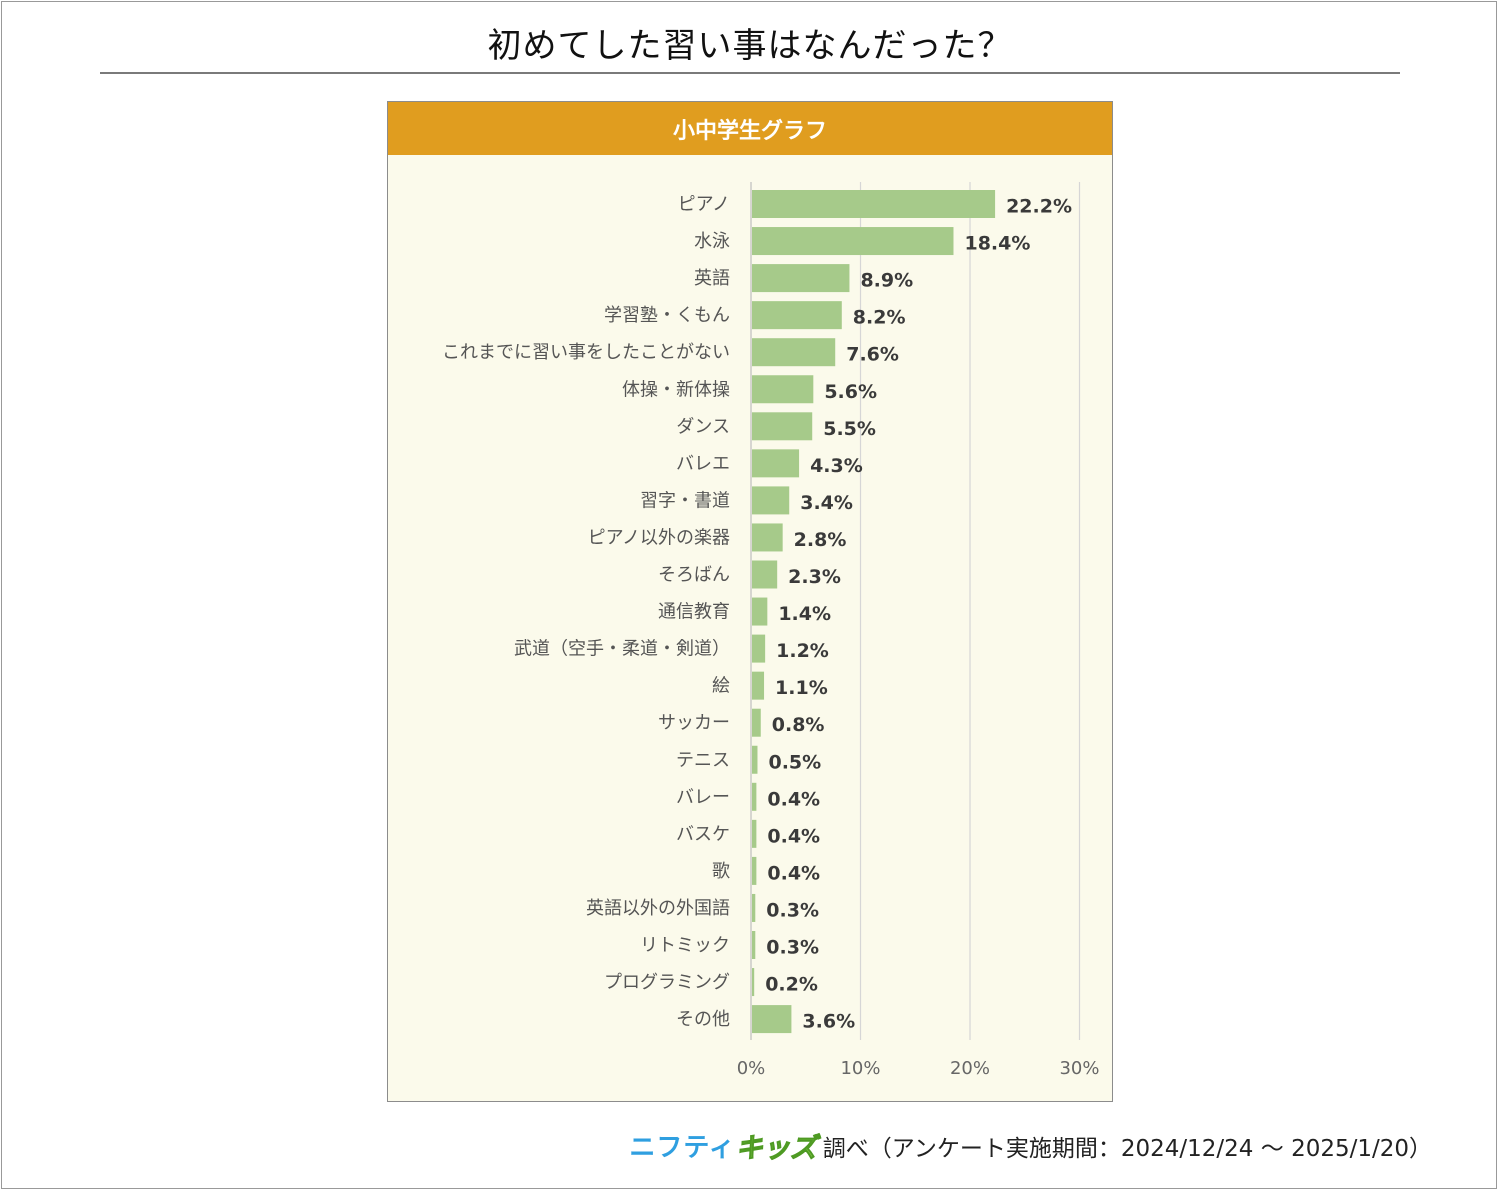 This screenshot has width=1500, height=1192. What do you see at coordinates (751, 1068) in the screenshot?
I see `x-tick-label: 0%` at bounding box center [751, 1068].